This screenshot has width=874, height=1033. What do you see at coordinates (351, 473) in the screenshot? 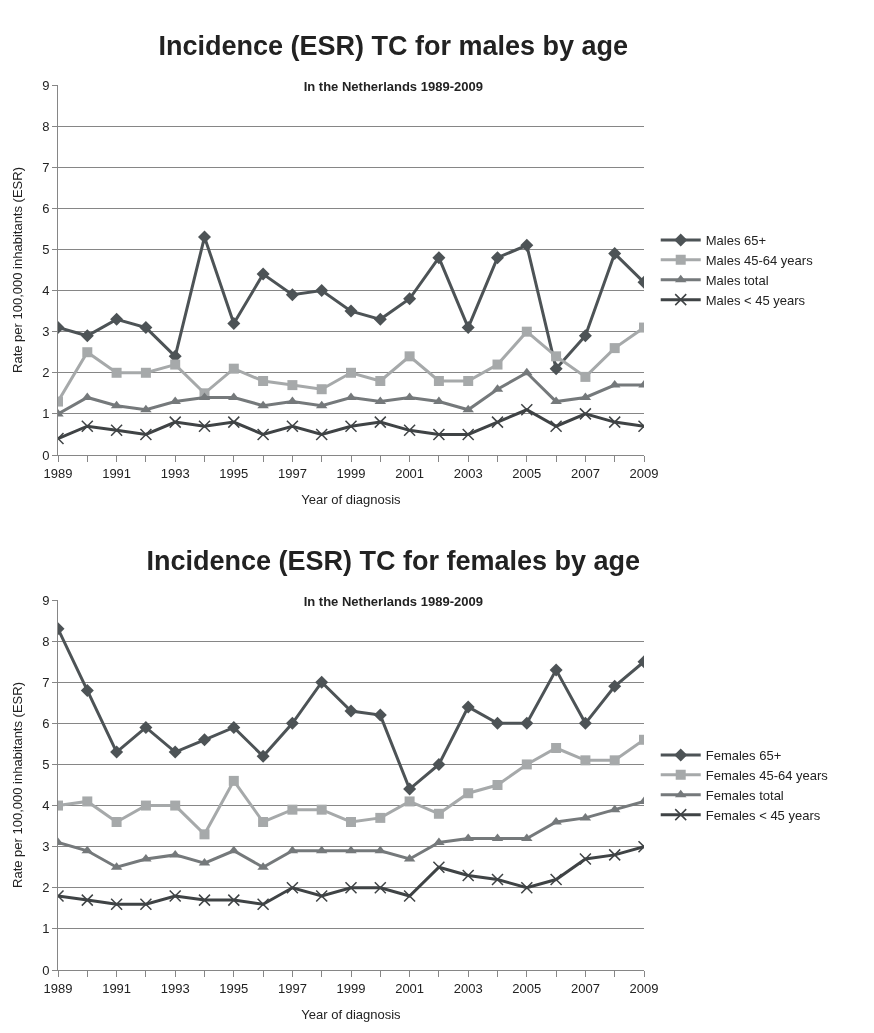
I see `x-tick-label: 1999` at bounding box center [351, 473].